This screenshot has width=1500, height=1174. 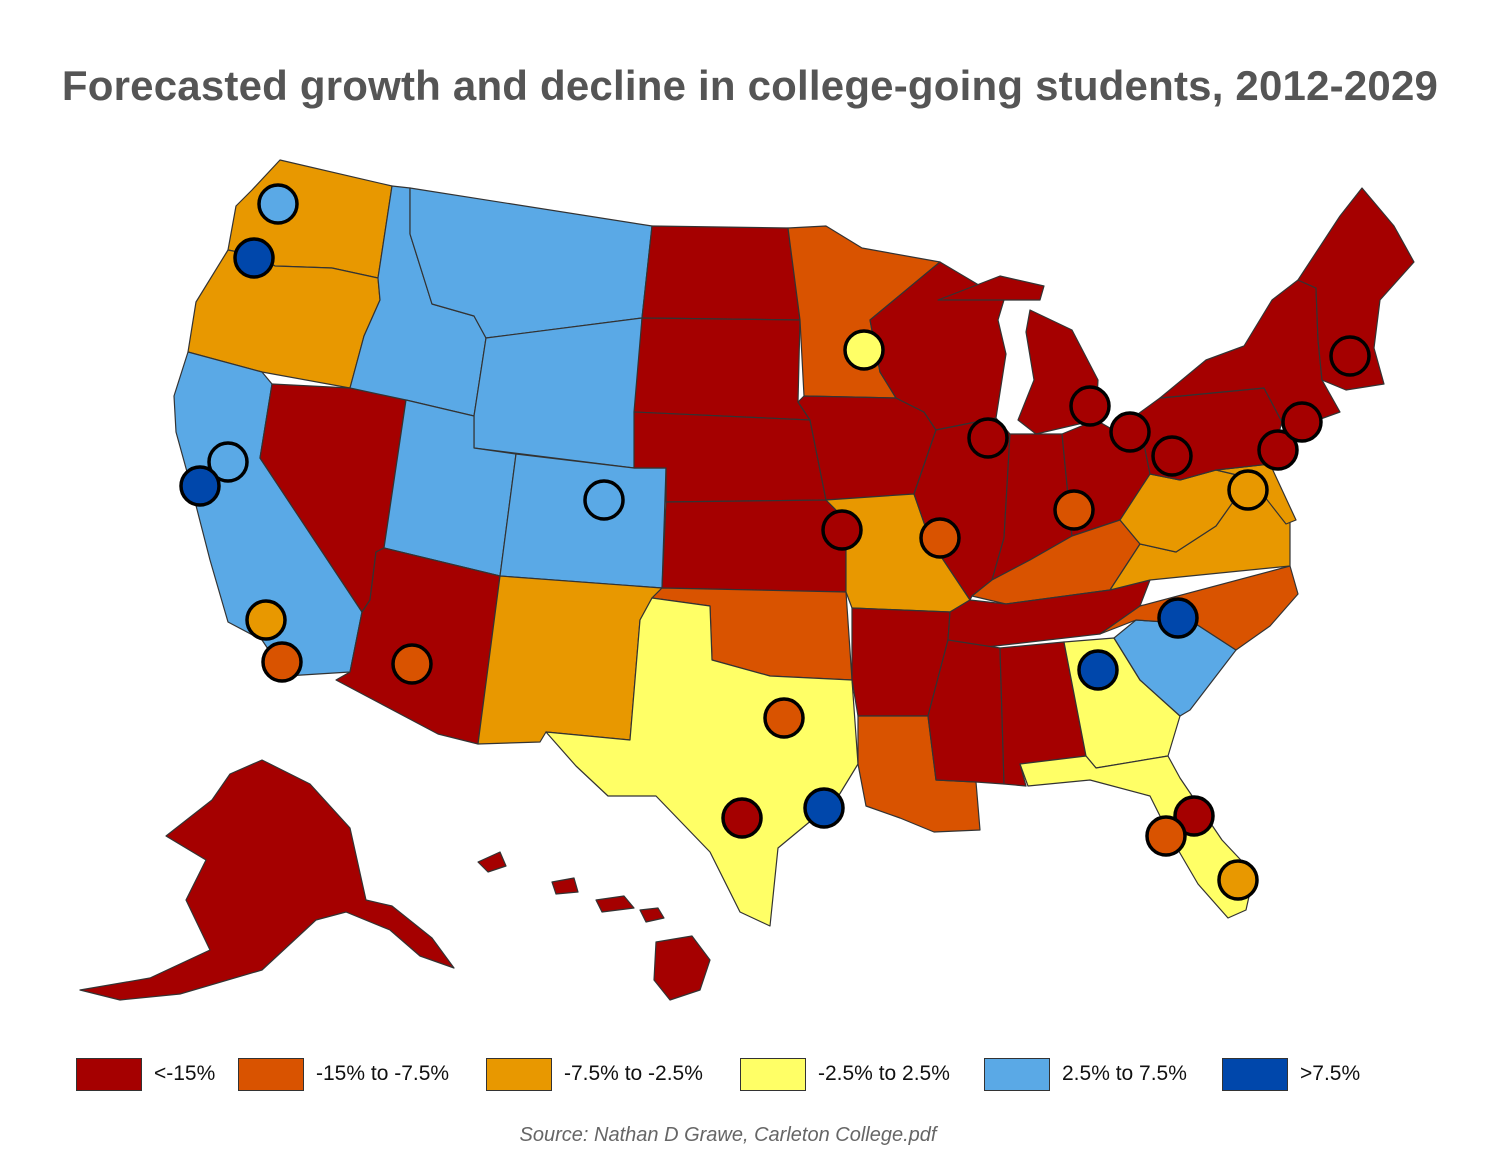 What do you see at coordinates (278, 204) in the screenshot?
I see `metro-marker-seattle` at bounding box center [278, 204].